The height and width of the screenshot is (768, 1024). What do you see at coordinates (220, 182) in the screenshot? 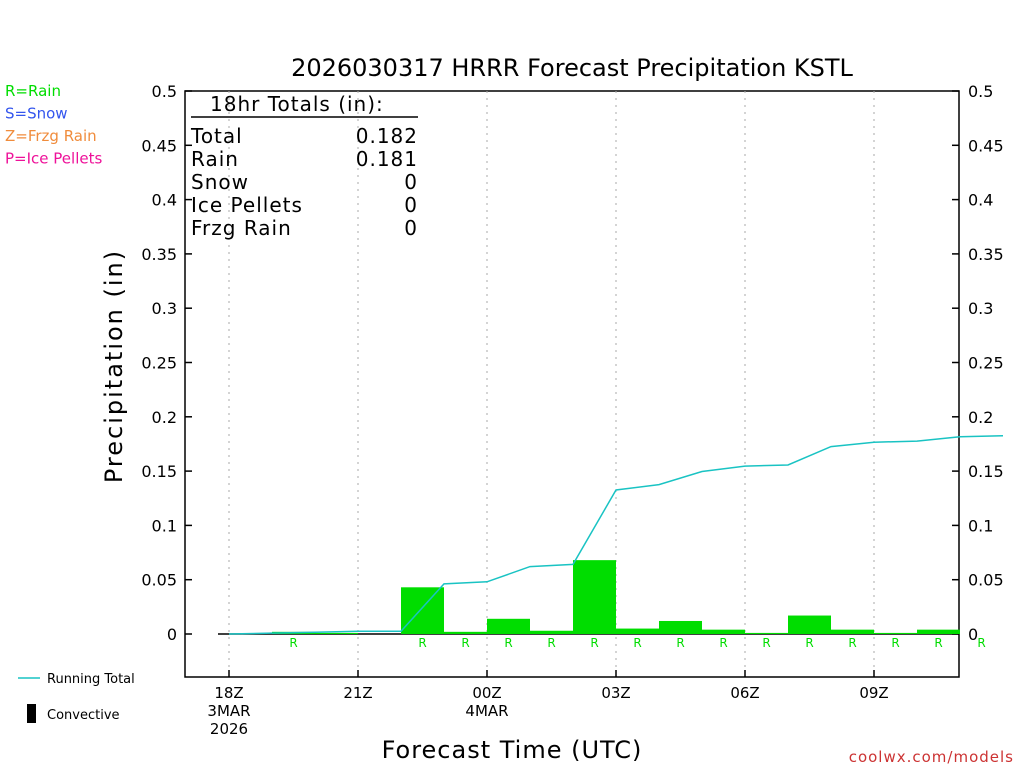
I see `totals-row-label: Snow` at bounding box center [220, 182].